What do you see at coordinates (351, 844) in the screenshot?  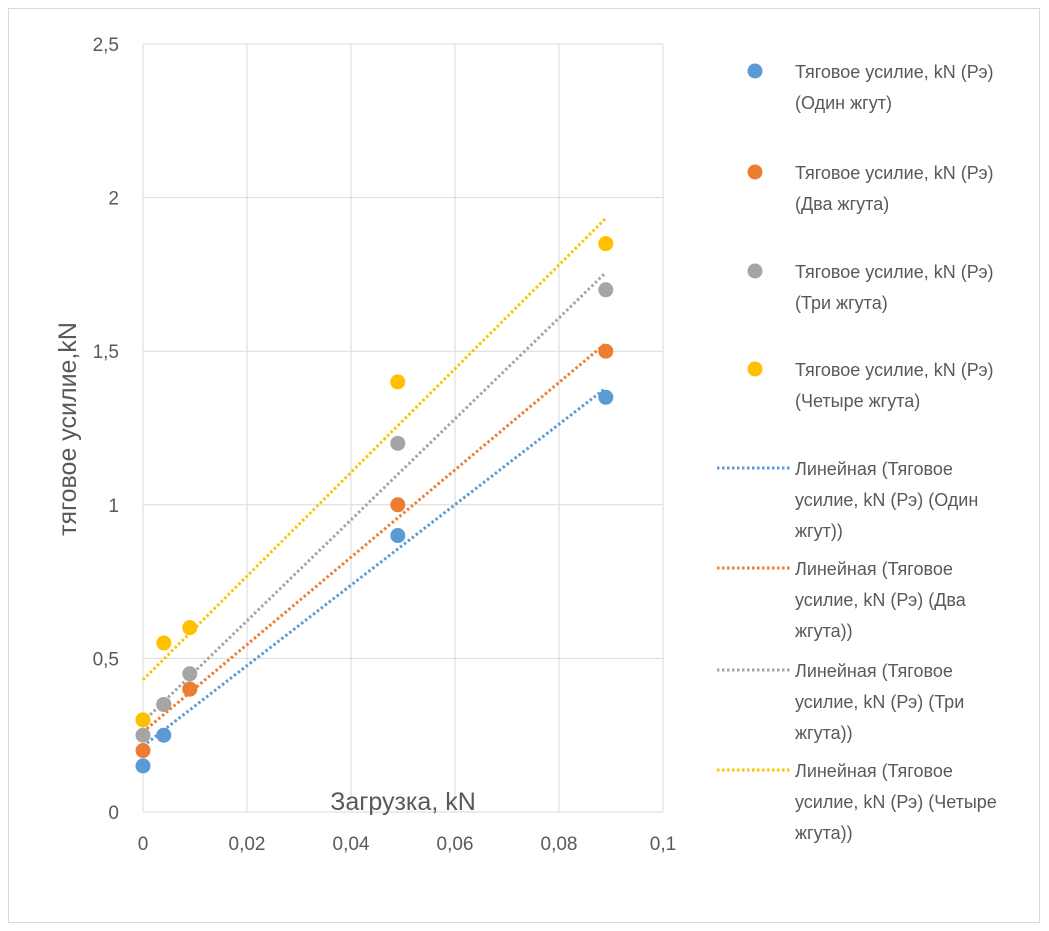 I see `x-tick-label: 0,04` at bounding box center [351, 844].